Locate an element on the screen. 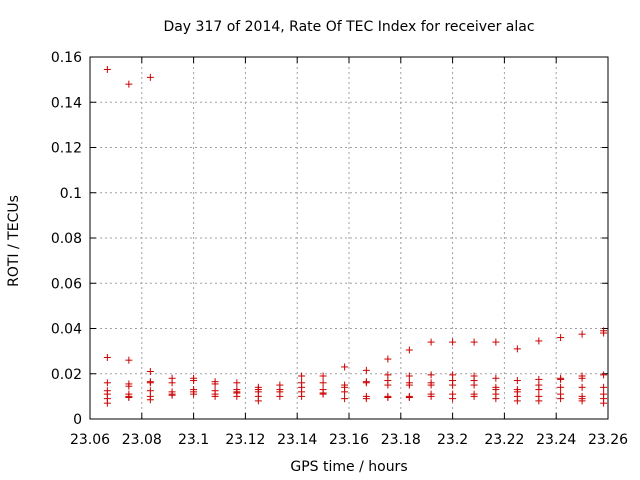 The image size is (640, 480). y-tick-label: 0.04 is located at coordinates (66, 330).